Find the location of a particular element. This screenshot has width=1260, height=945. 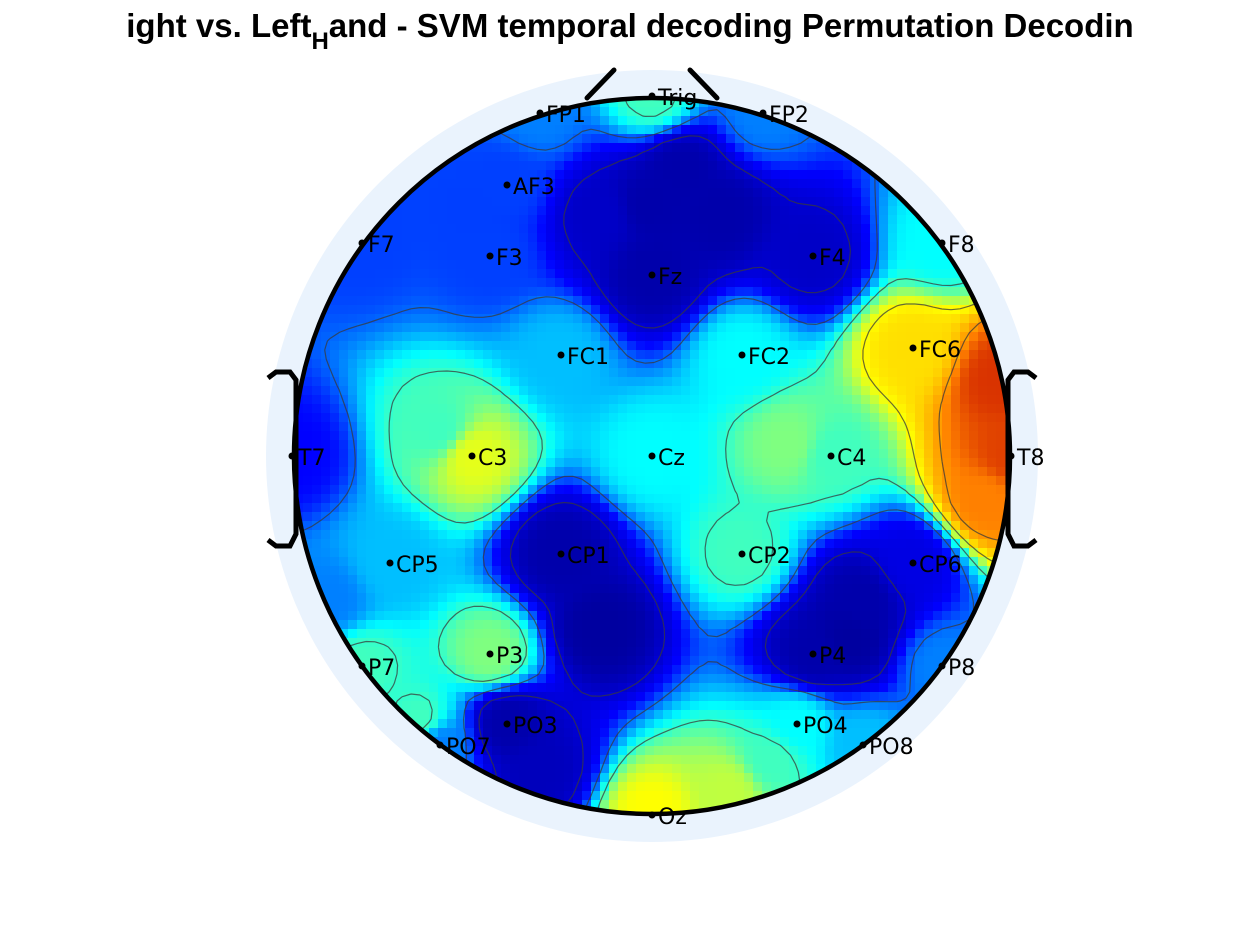

electrode-po8: PO8 is located at coordinates (886, 747).